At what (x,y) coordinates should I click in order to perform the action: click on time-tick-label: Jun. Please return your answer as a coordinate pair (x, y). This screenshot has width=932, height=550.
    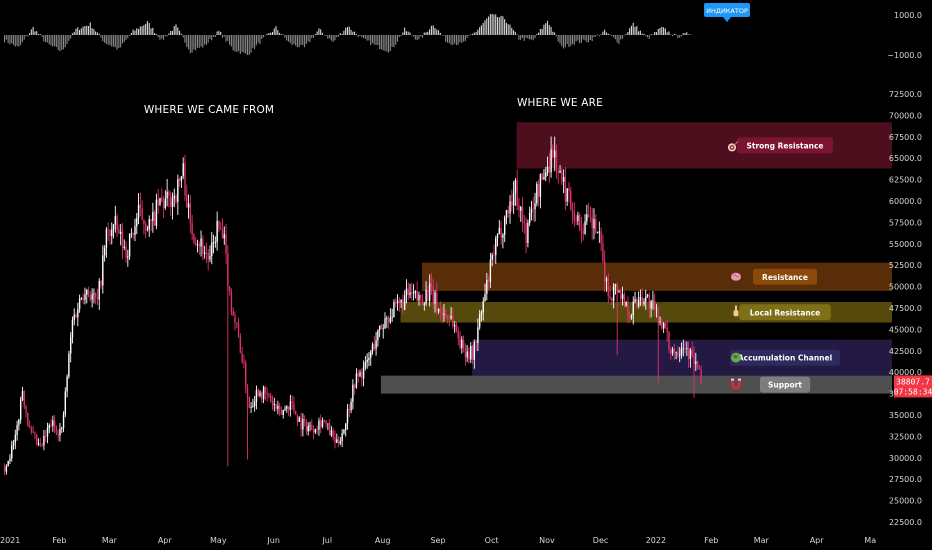
    Looking at the image, I should click on (273, 540).